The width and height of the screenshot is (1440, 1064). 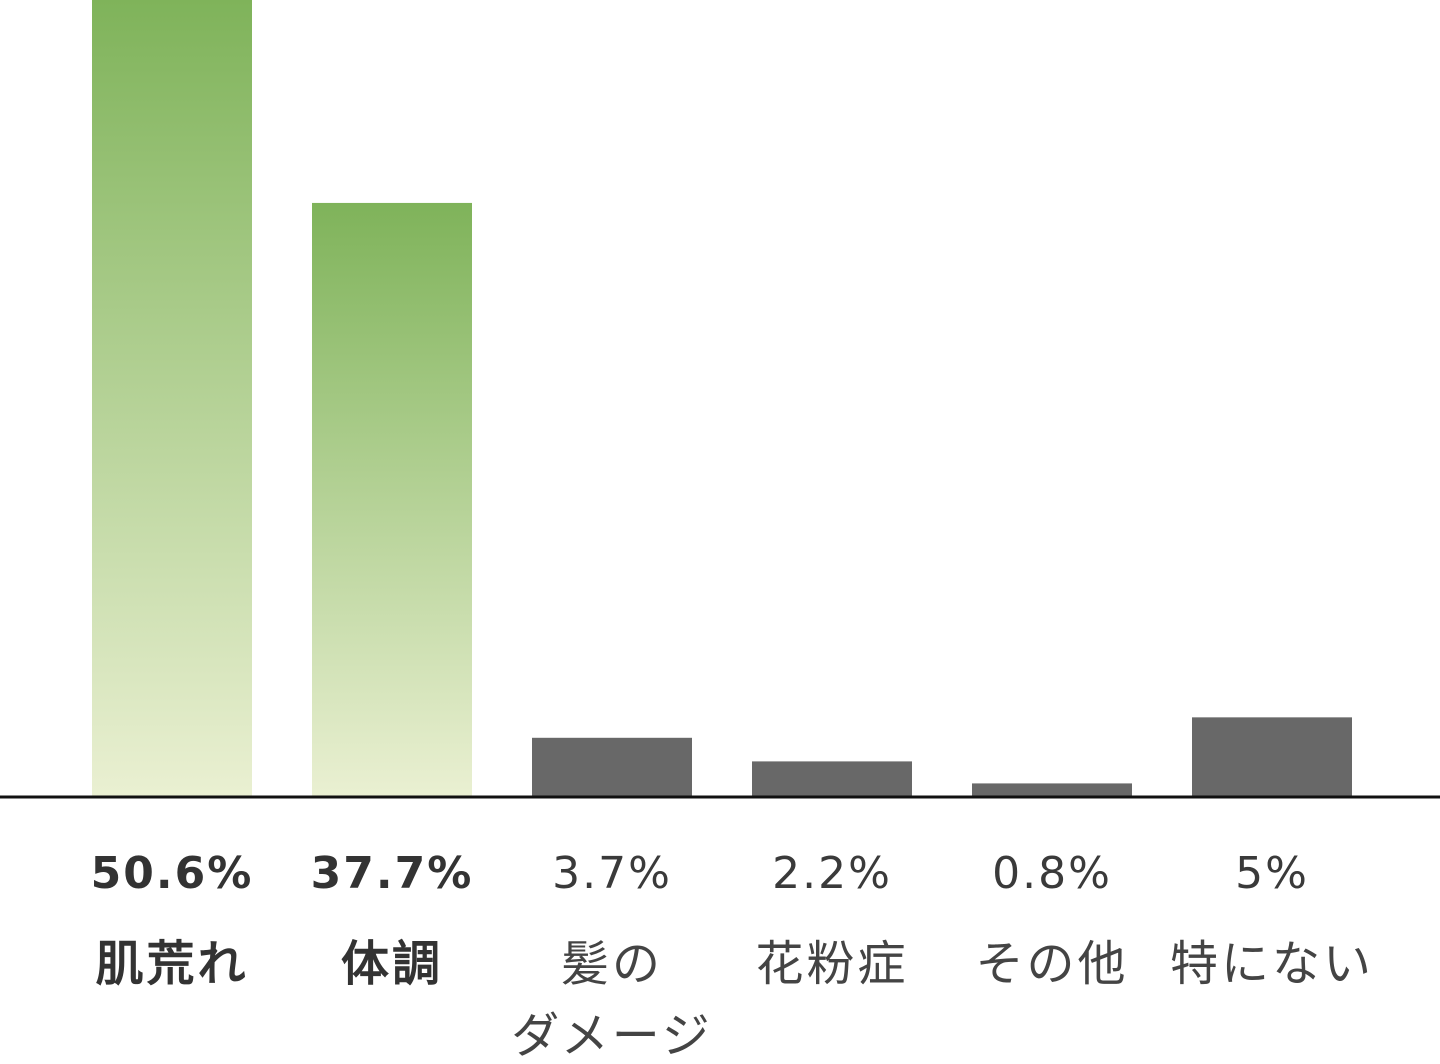 I want to click on category-label-3-line-1: 髪の, so click(x=612, y=964).